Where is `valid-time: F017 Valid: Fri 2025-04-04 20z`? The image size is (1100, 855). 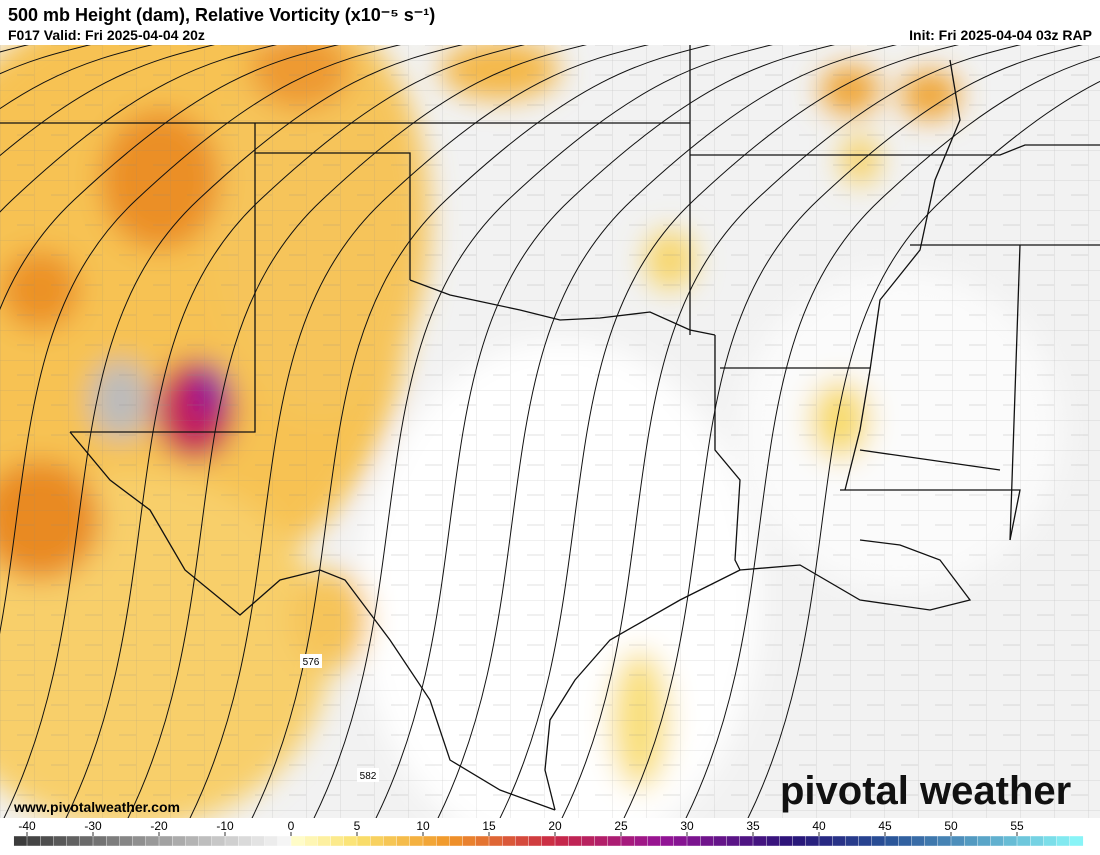 valid-time: F017 Valid: Fri 2025-04-04 20z is located at coordinates (106, 35).